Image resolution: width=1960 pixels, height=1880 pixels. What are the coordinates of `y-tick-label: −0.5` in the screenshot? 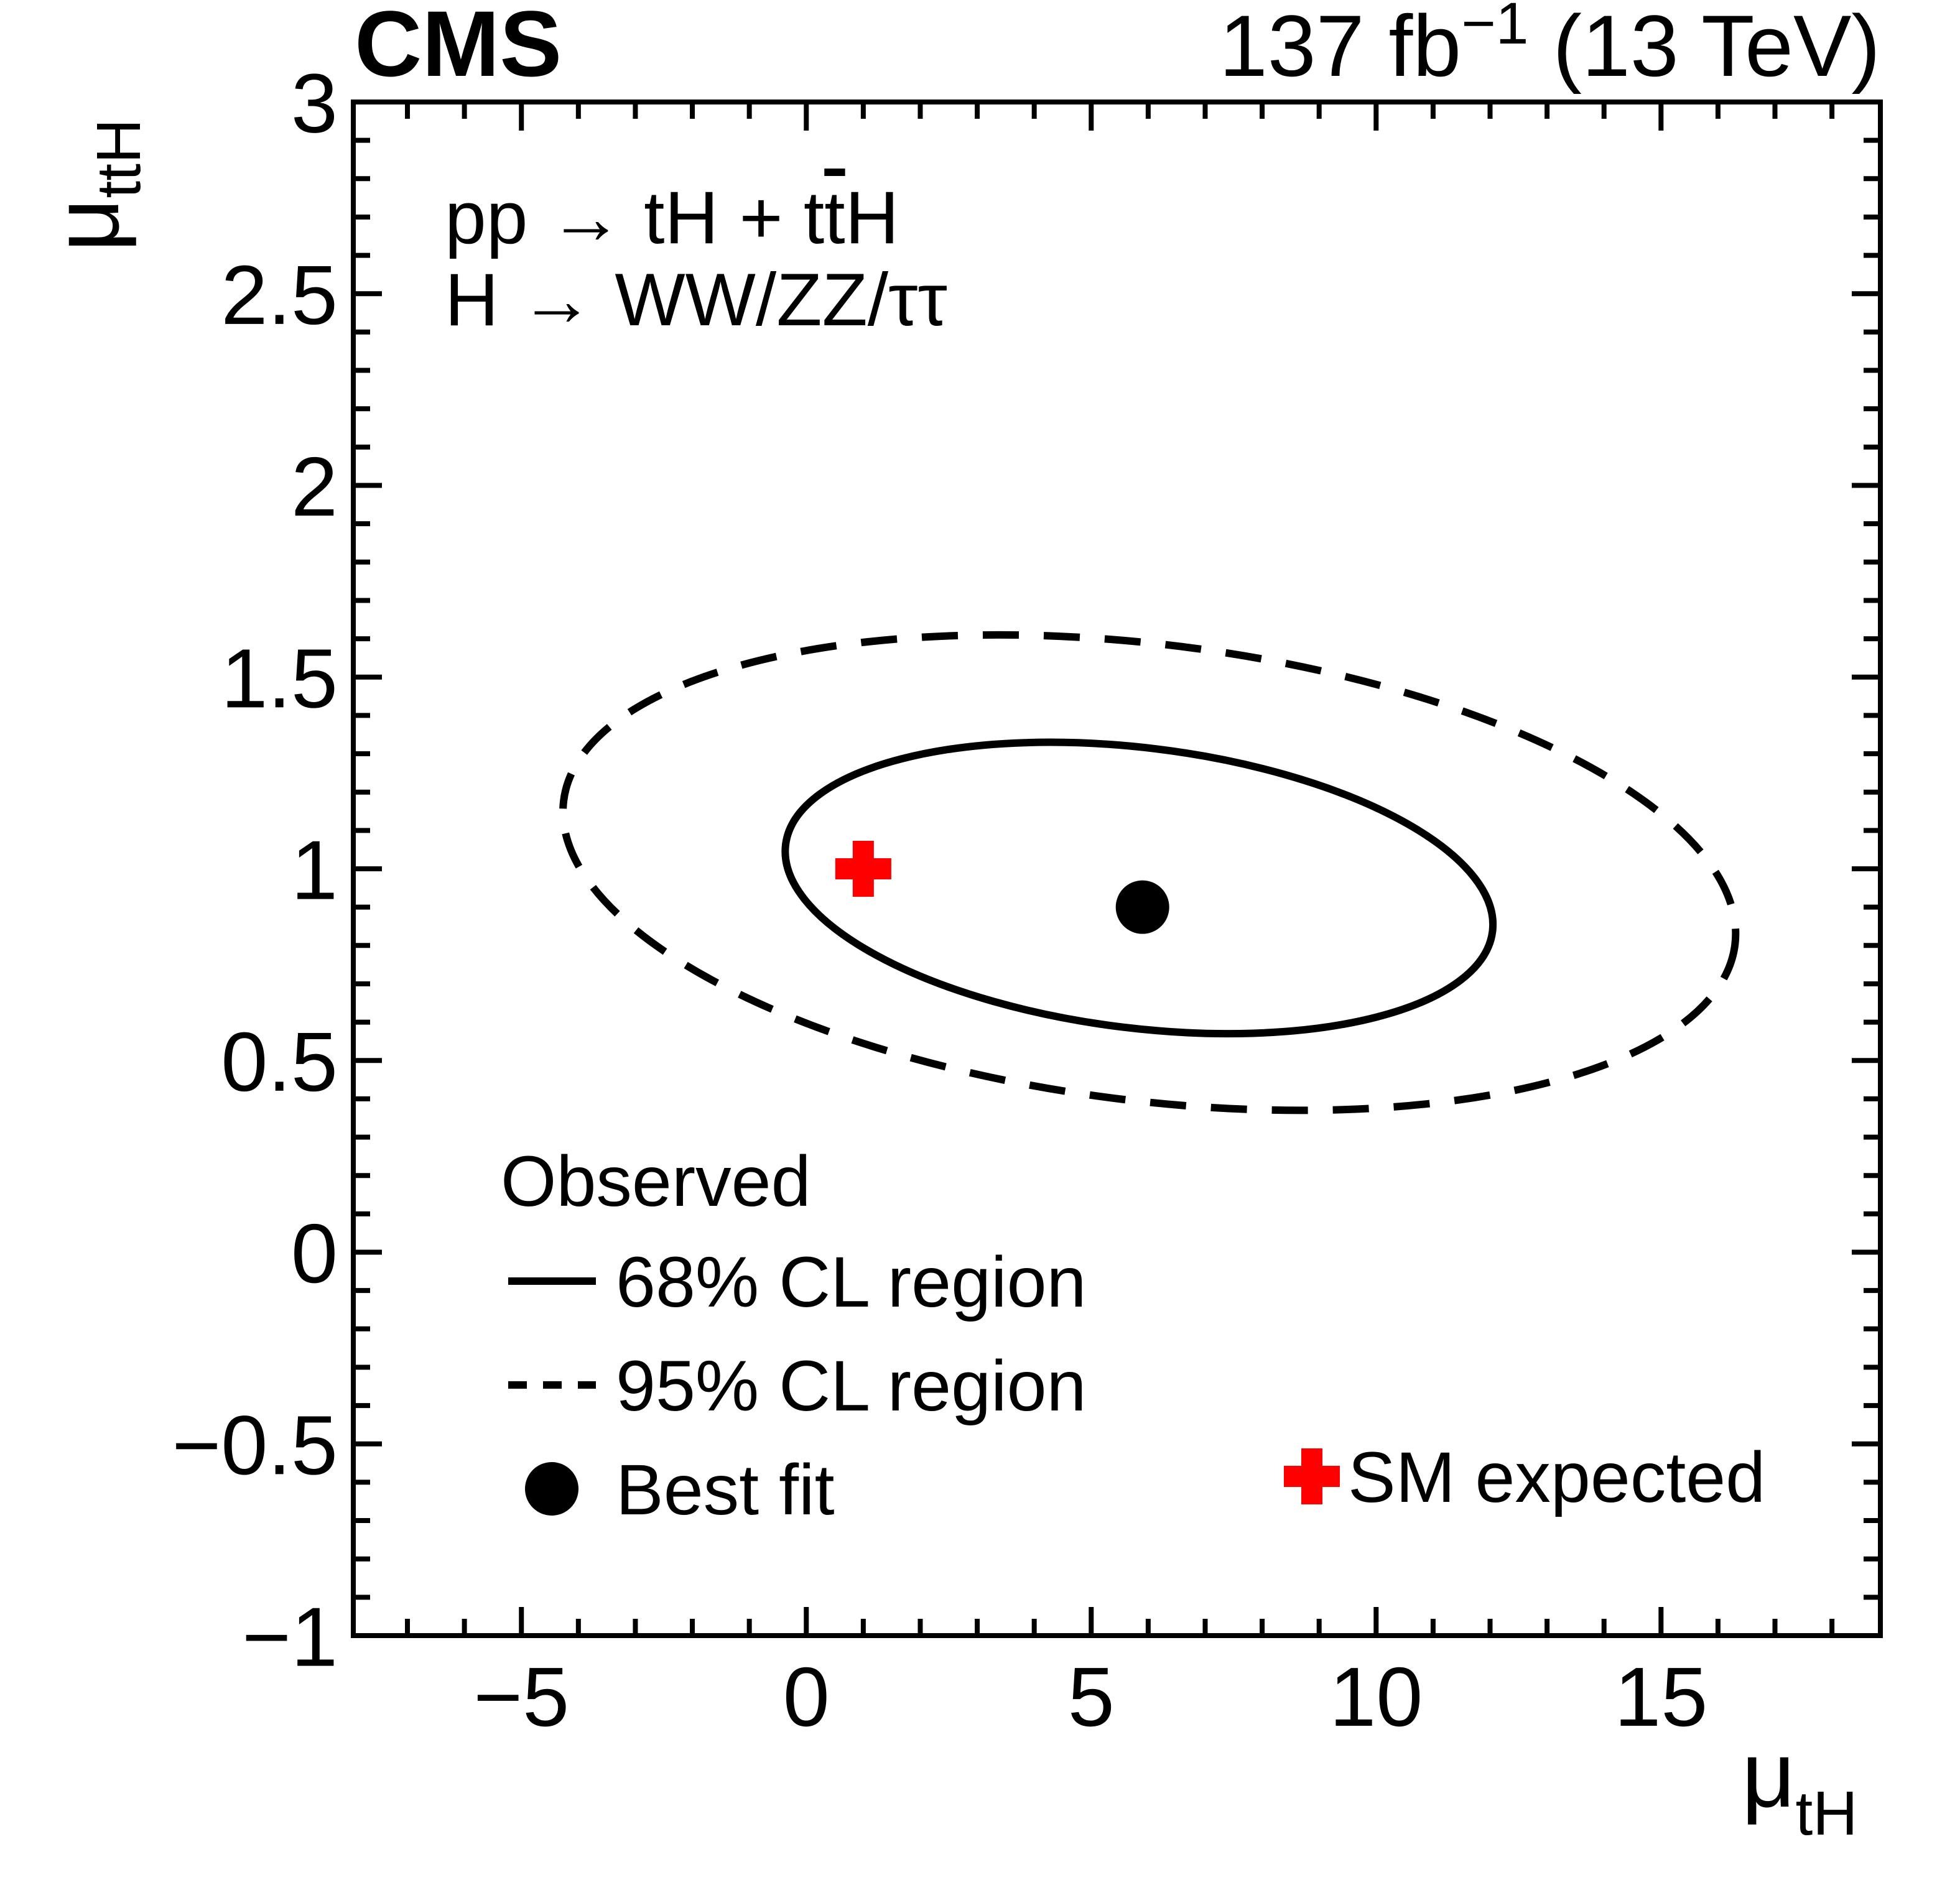 It's located at (255, 1445).